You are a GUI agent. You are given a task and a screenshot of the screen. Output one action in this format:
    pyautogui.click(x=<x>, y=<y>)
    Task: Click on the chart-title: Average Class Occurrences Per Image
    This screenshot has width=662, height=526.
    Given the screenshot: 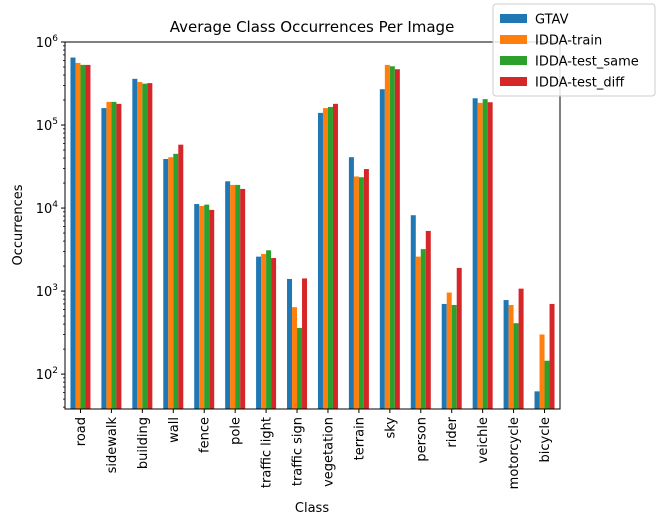 What is the action you would take?
    pyautogui.click(x=312, y=27)
    